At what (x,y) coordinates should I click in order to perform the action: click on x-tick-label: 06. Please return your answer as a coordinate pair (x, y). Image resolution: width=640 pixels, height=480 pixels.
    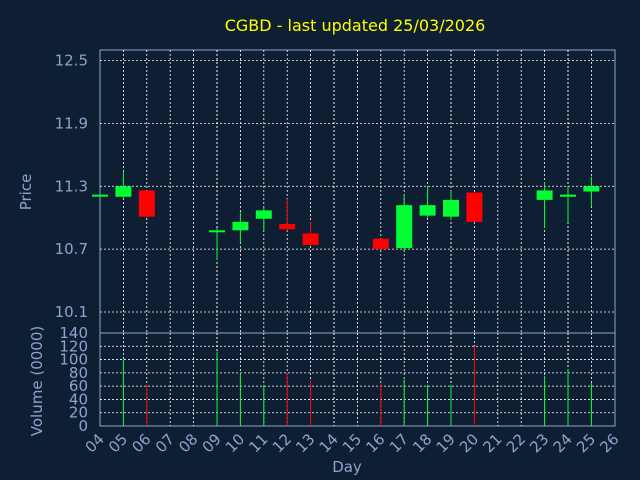
    Looking at the image, I should click on (141, 443).